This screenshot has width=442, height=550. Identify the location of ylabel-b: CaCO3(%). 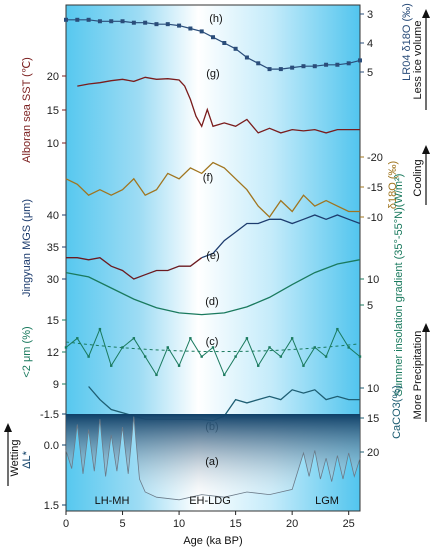
(397, 412).